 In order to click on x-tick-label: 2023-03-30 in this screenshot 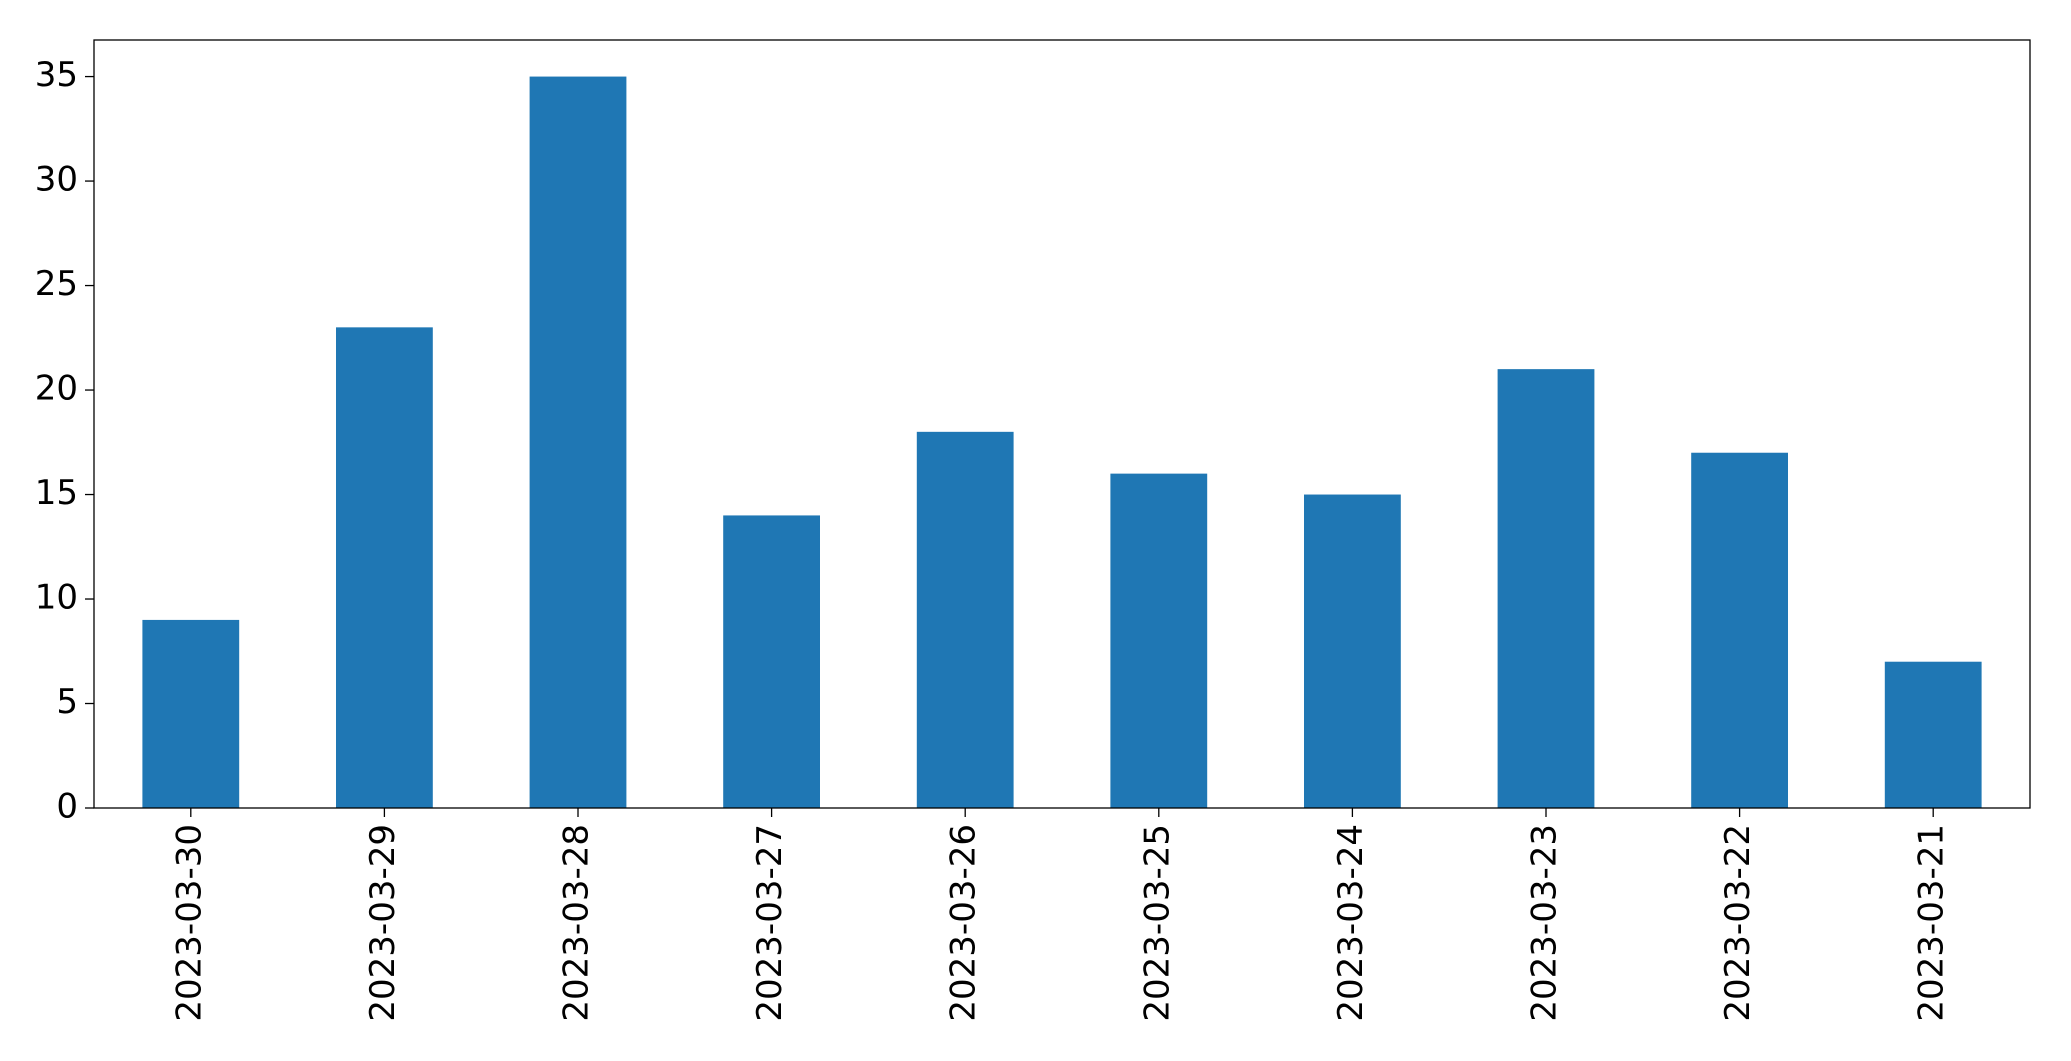, I will do `click(189, 923)`.